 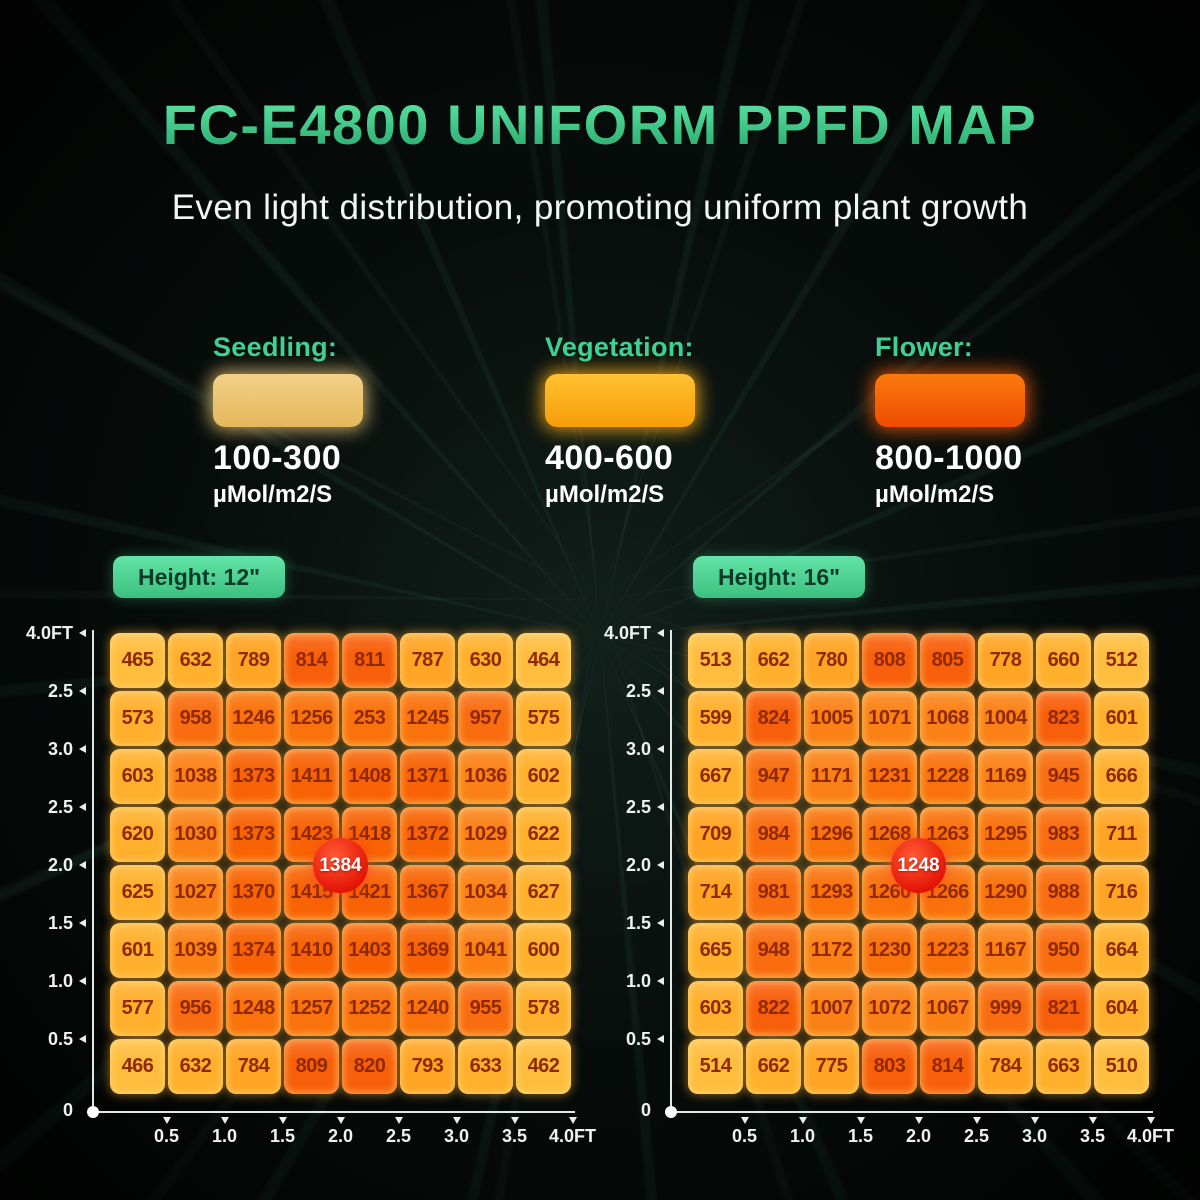 I want to click on ppfd-cell: 787, so click(x=427, y=660).